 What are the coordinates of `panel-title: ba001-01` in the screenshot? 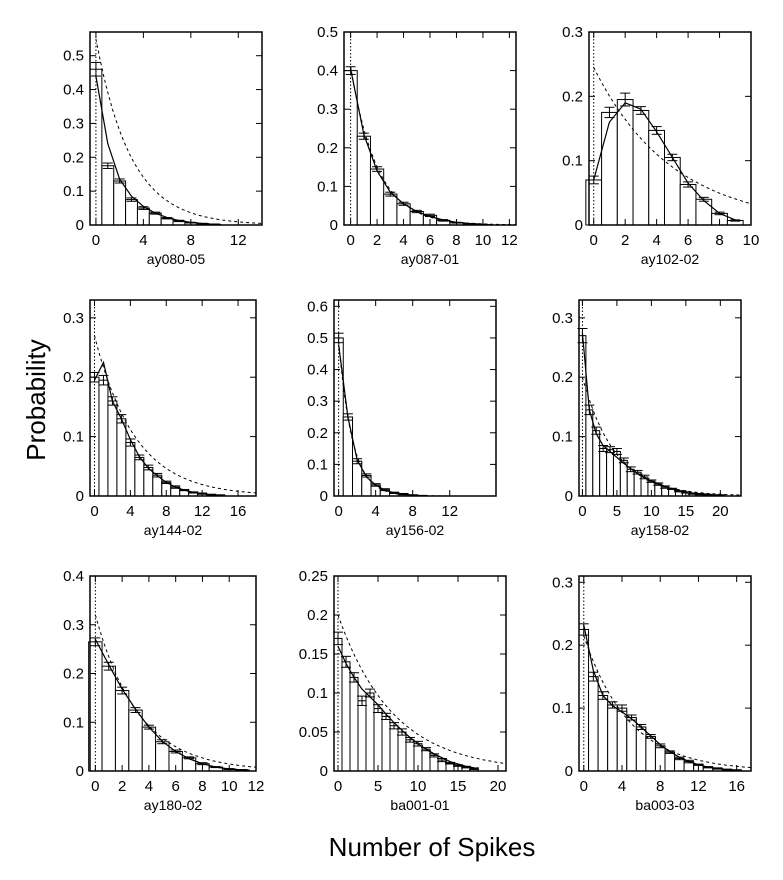 It's located at (419, 805).